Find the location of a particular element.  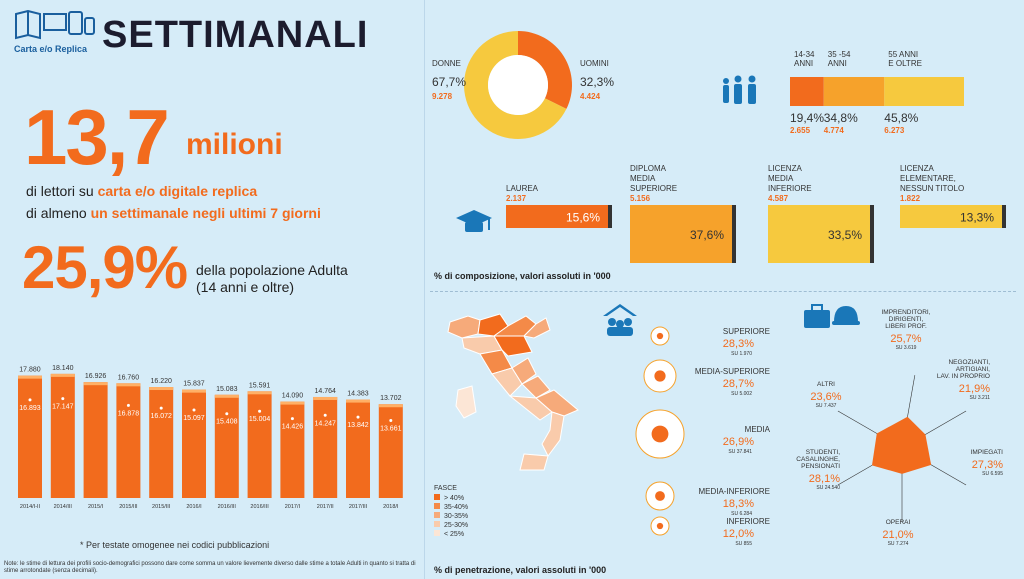

bubble-su: SU 855 is located at coordinates (743, 544).